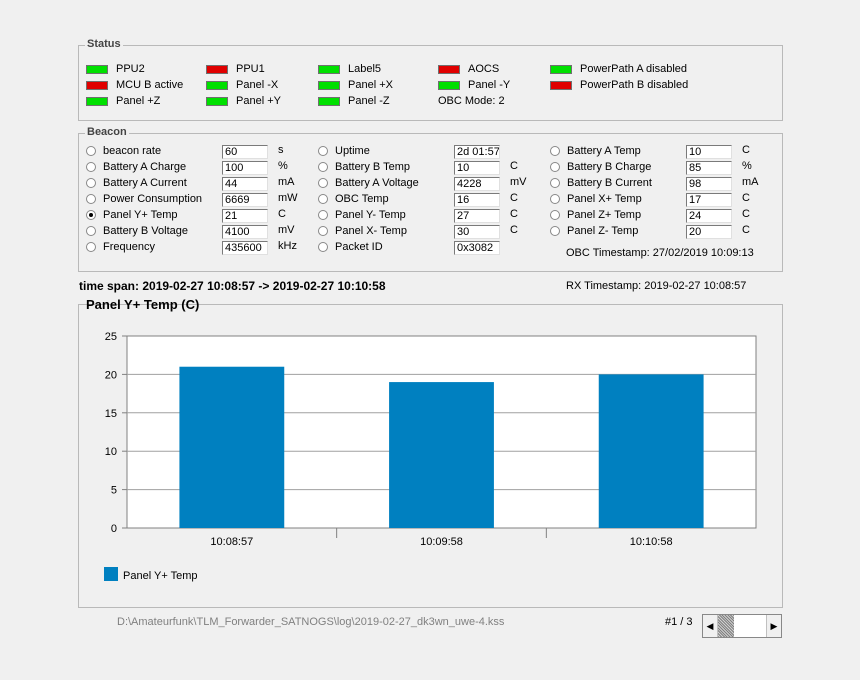 The height and width of the screenshot is (680, 860). What do you see at coordinates (288, 198) in the screenshot?
I see `beacon-unit-label: mW` at bounding box center [288, 198].